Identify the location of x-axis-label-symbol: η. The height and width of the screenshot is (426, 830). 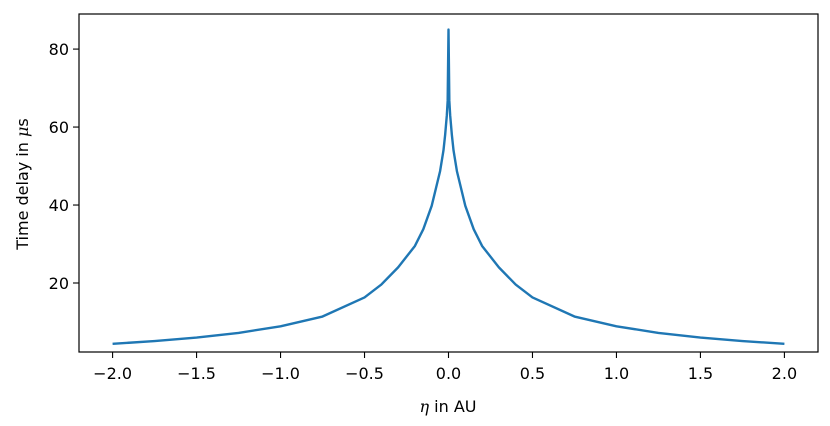
(424, 406).